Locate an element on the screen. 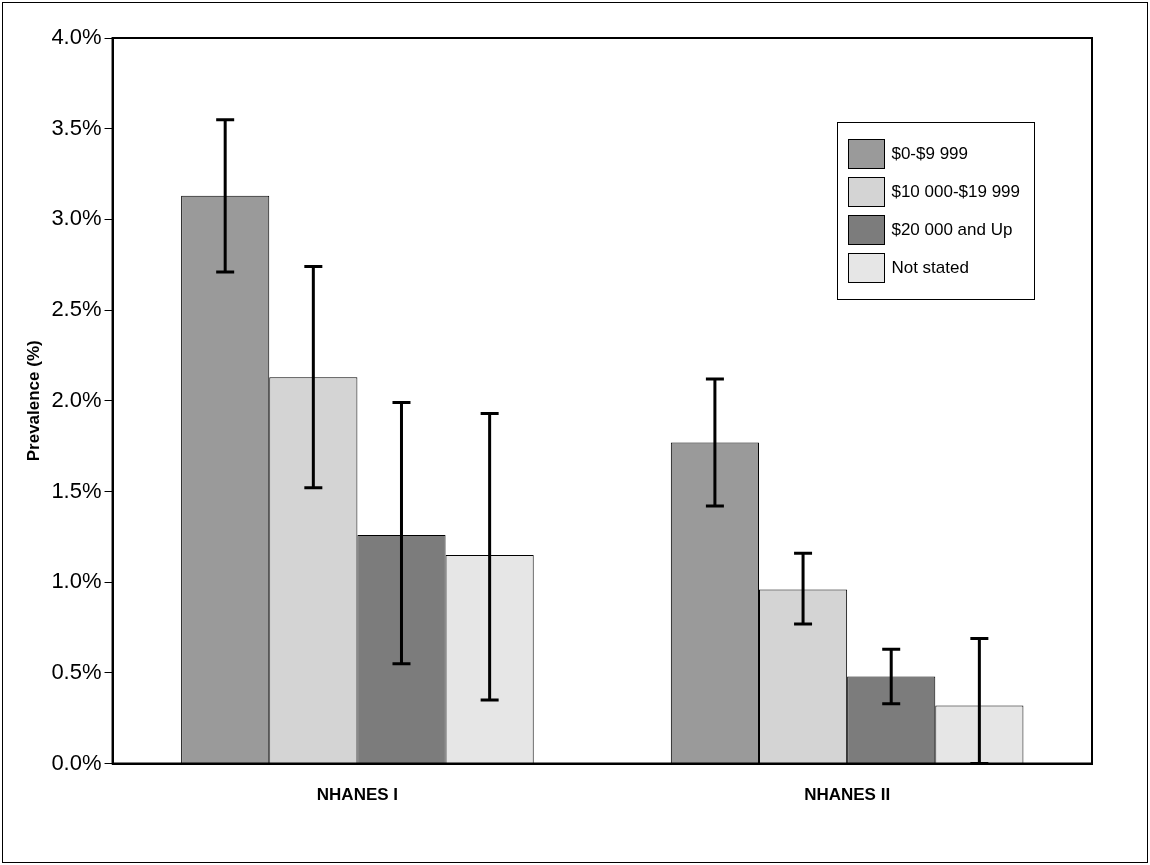  y-tick-label: 4.0% is located at coordinates (76, 37).